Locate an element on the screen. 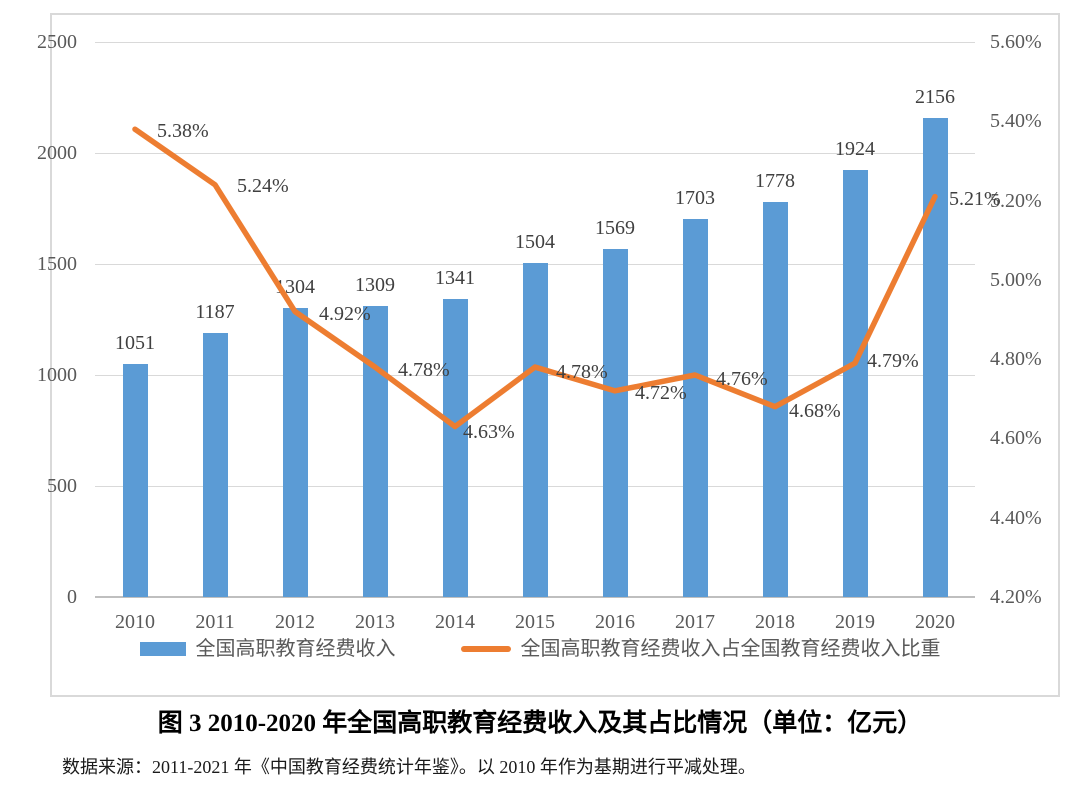  x-axis-tick-label: 2018 is located at coordinates (775, 622).